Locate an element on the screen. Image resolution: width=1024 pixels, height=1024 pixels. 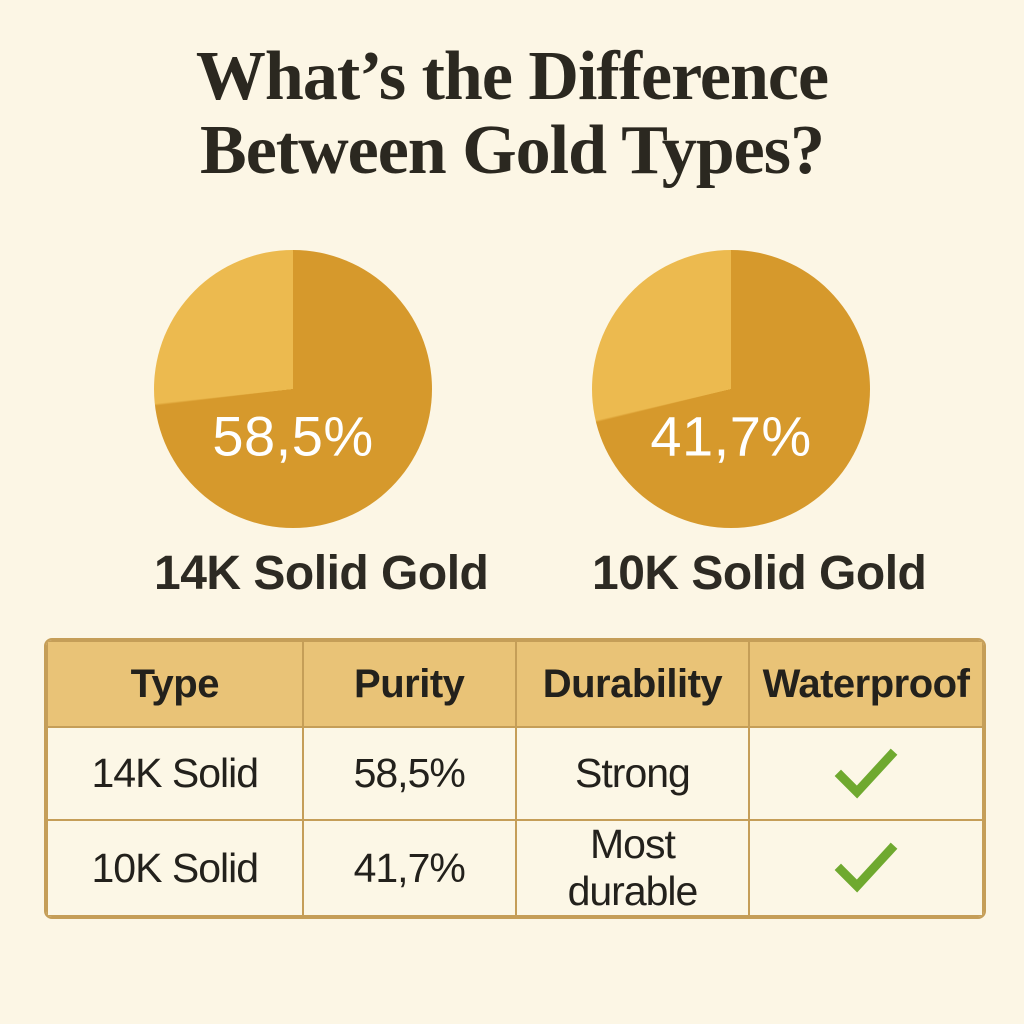
pie-14k-caption: 14K Solid Gold is located at coordinates (321, 573).